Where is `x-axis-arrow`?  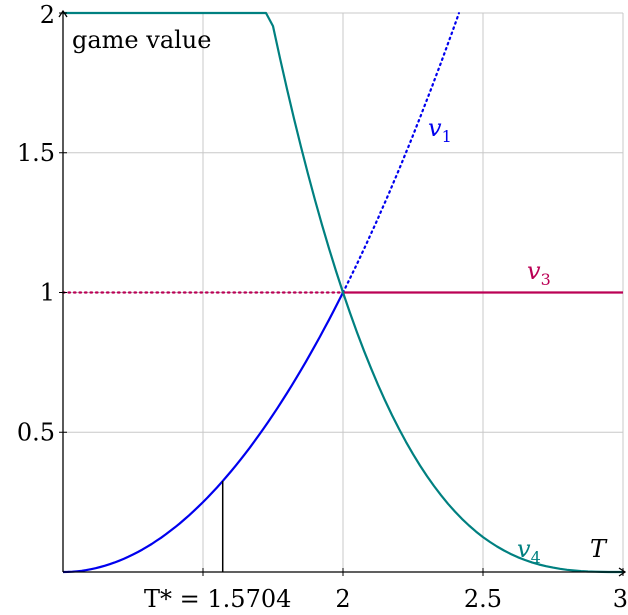 x-axis-arrow is located at coordinates (622, 572).